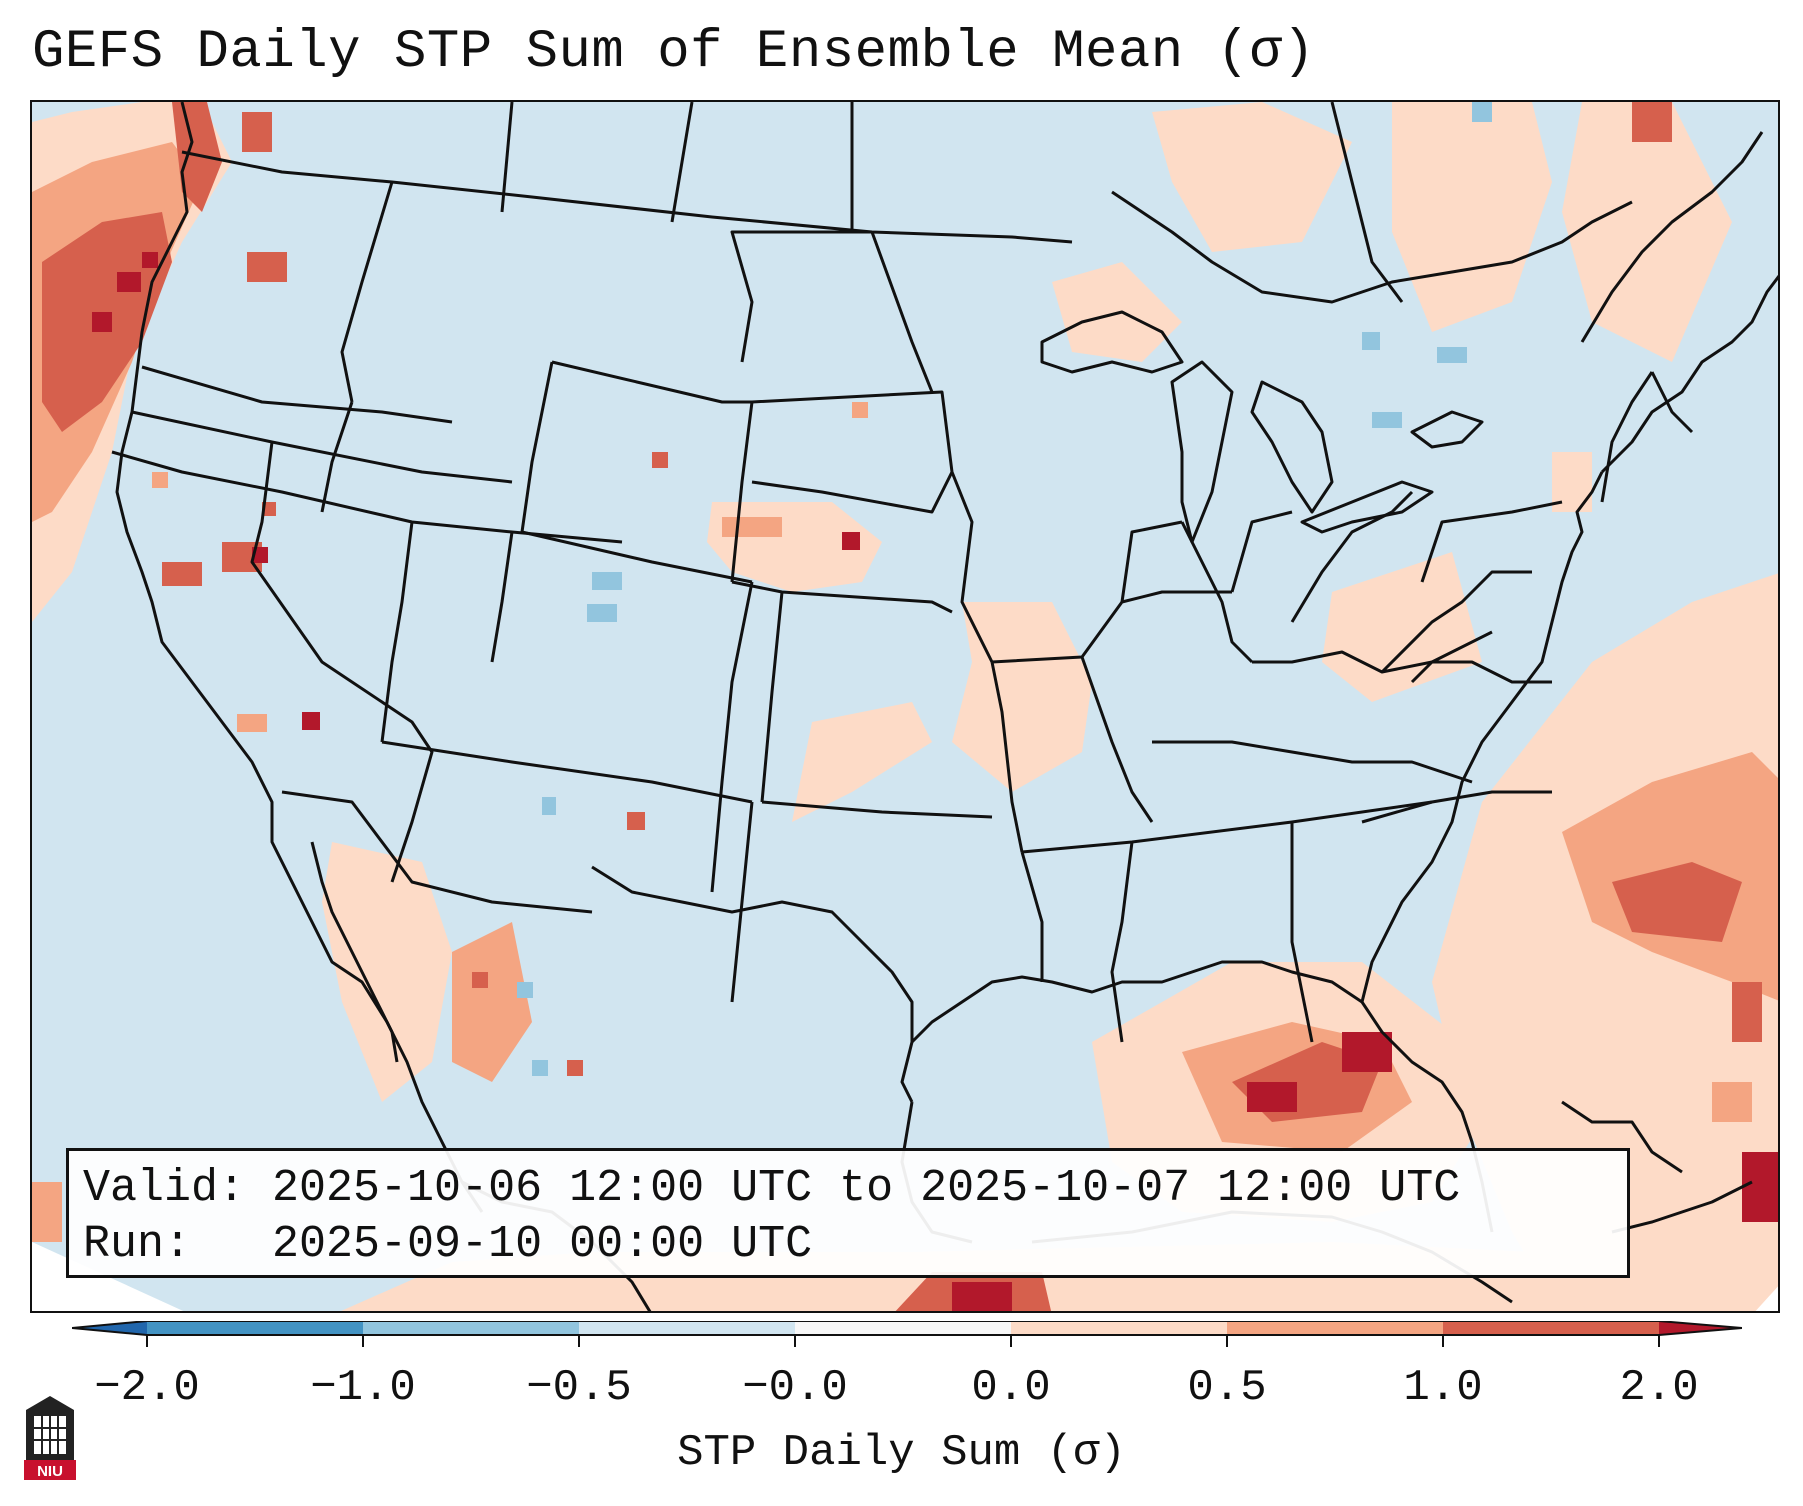  What do you see at coordinates (448, 1244) in the screenshot?
I see `run-time-text: Run: 2025-09-10 00:00 UTC` at bounding box center [448, 1244].